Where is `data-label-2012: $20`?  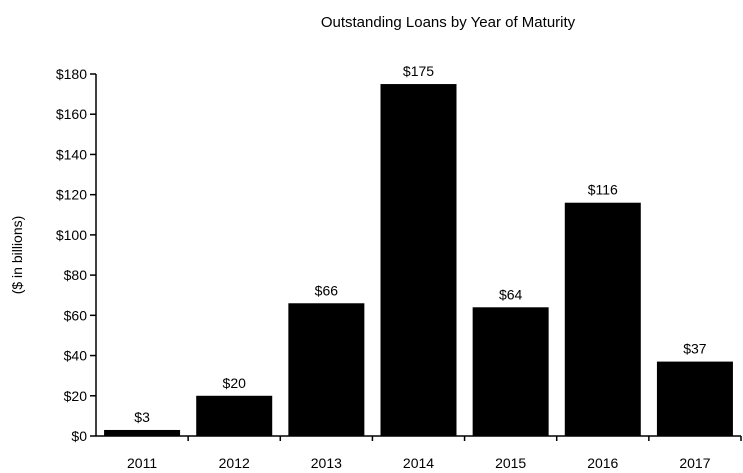 data-label-2012: $20 is located at coordinates (235, 383).